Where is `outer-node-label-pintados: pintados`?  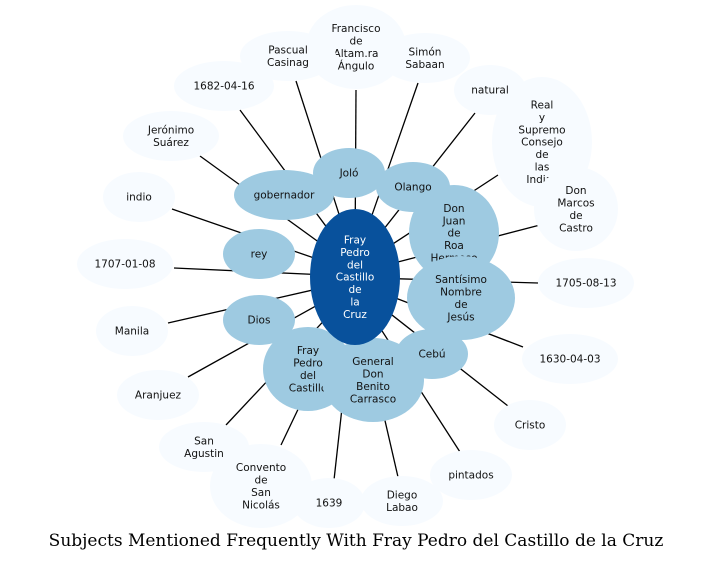 outer-node-label-pintados: pintados is located at coordinates (470, 476).